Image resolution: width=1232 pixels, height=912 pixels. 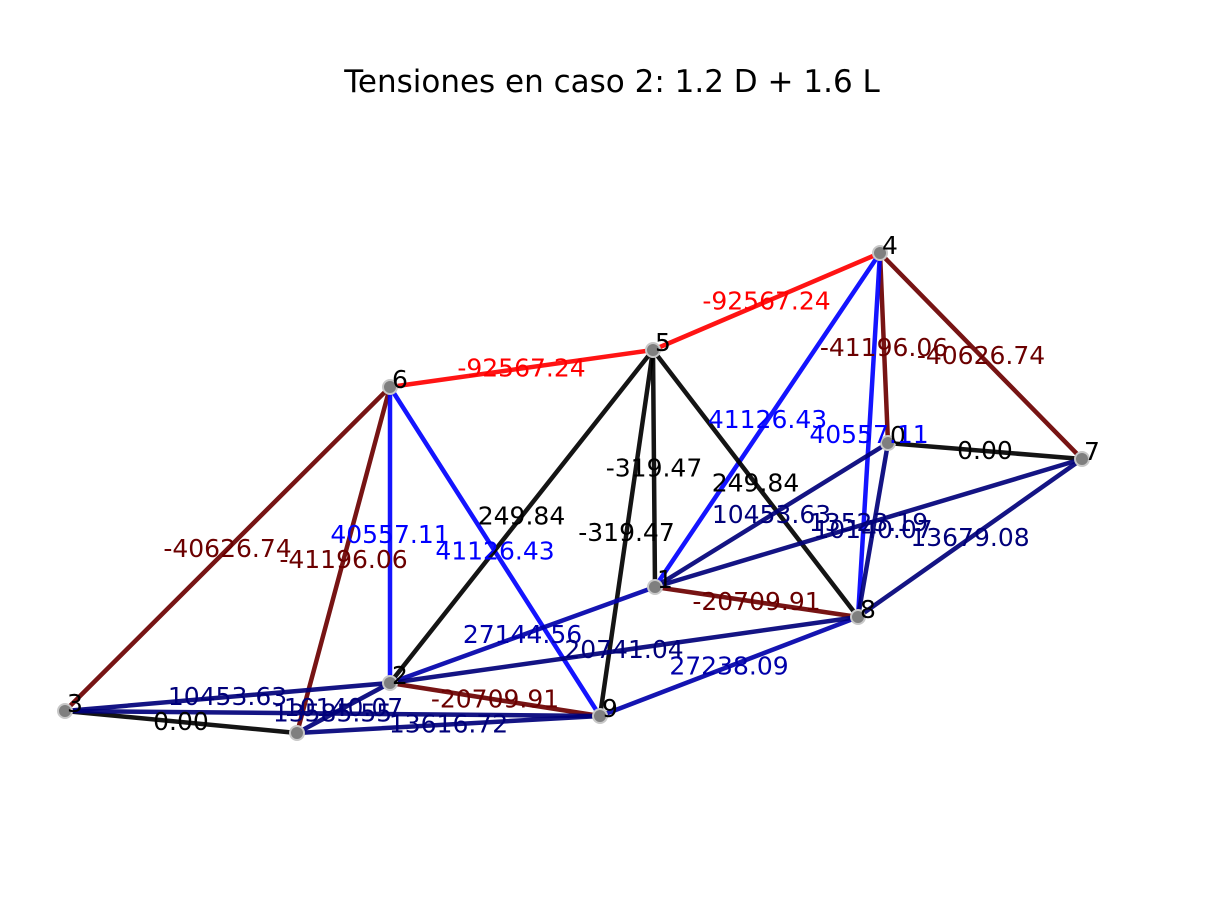 I want to click on member-label-3-10: 0.00, so click(x=181, y=721).